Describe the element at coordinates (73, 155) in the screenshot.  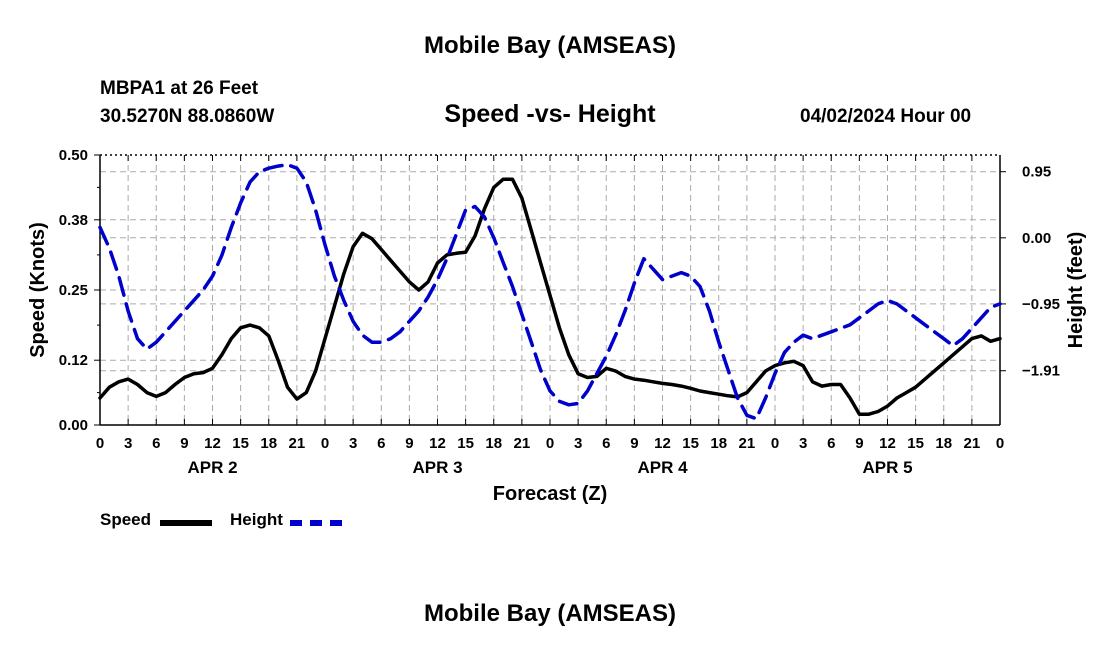
I see `y-left-tick-label: 0.50` at that location.